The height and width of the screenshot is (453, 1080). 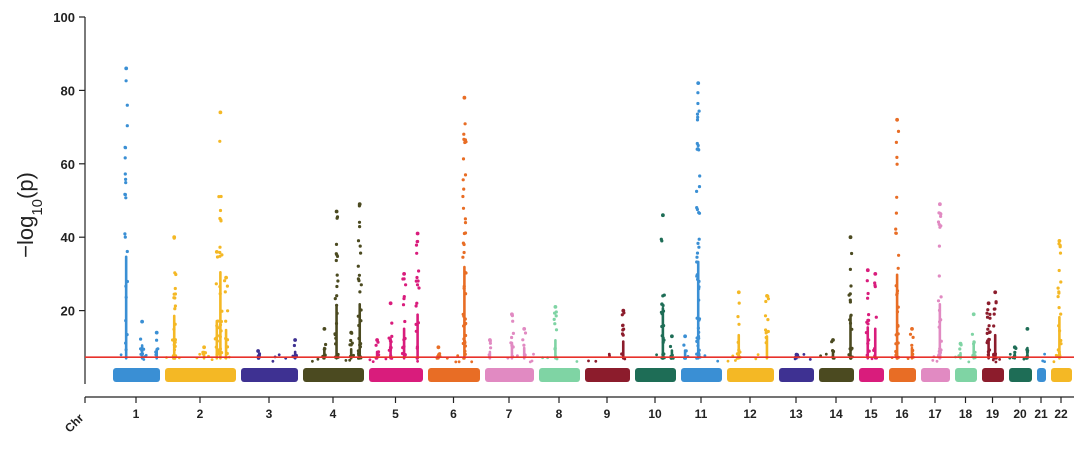 I want to click on y-tick-label: 80, so click(x=68, y=90).